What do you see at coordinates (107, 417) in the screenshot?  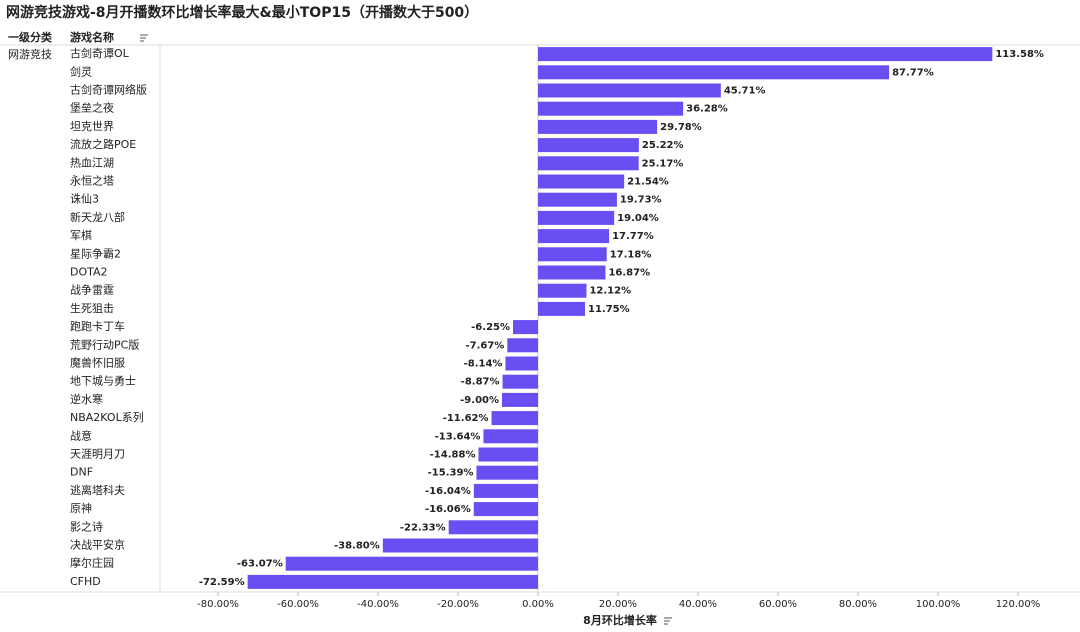 I see `category-label: NBA2KOL系列` at bounding box center [107, 417].